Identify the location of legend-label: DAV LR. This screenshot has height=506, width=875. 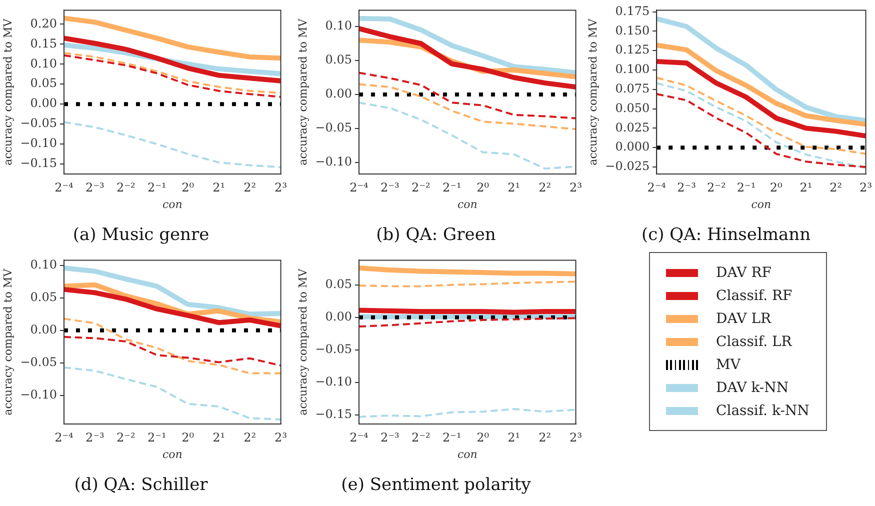
(744, 318).